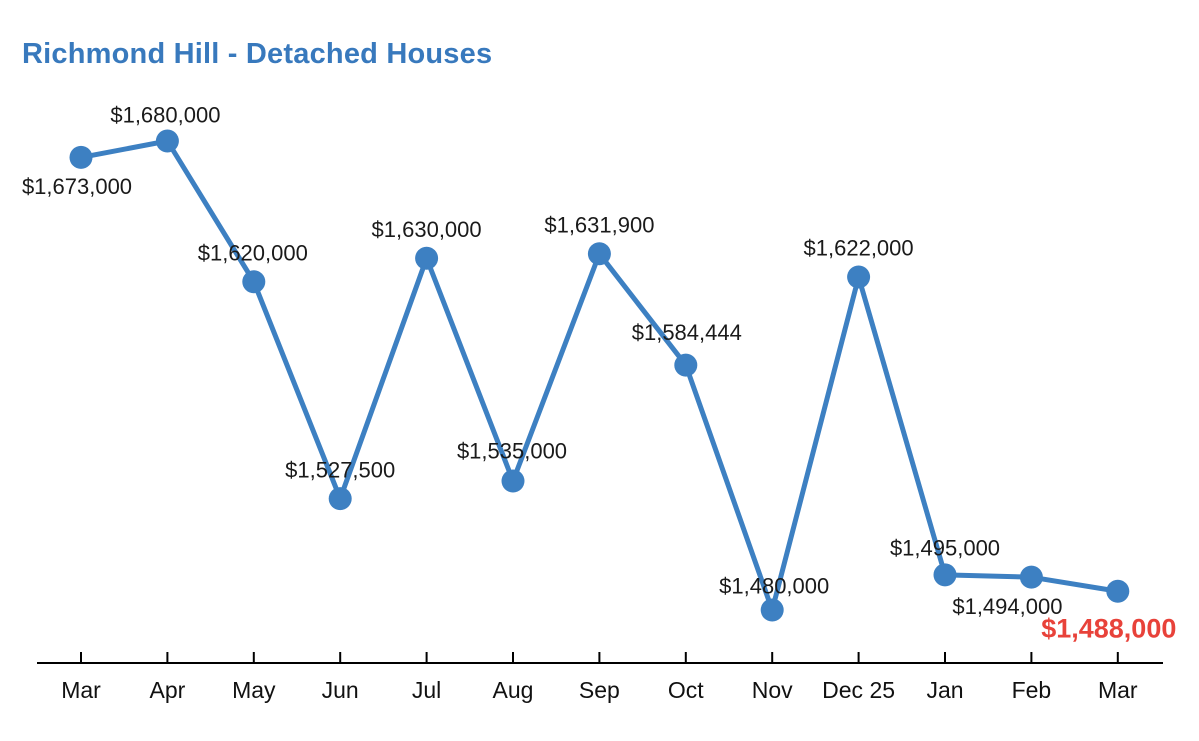  What do you see at coordinates (168, 690) in the screenshot?
I see `x-tick-label: Apr` at bounding box center [168, 690].